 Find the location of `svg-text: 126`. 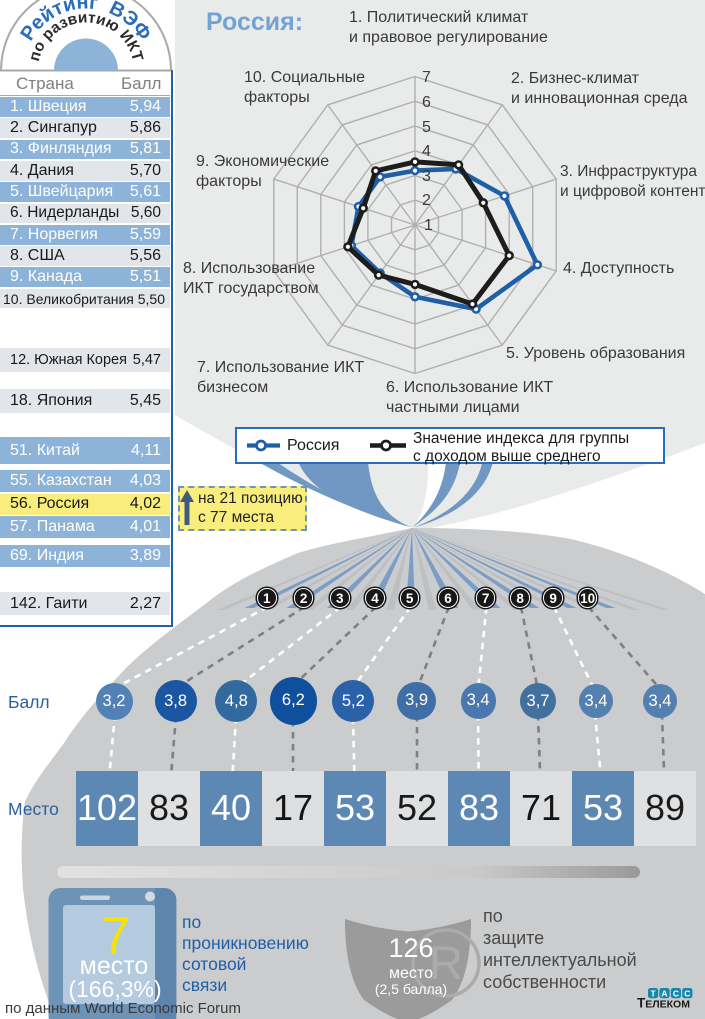

svg-text: 126 is located at coordinates (410, 948).